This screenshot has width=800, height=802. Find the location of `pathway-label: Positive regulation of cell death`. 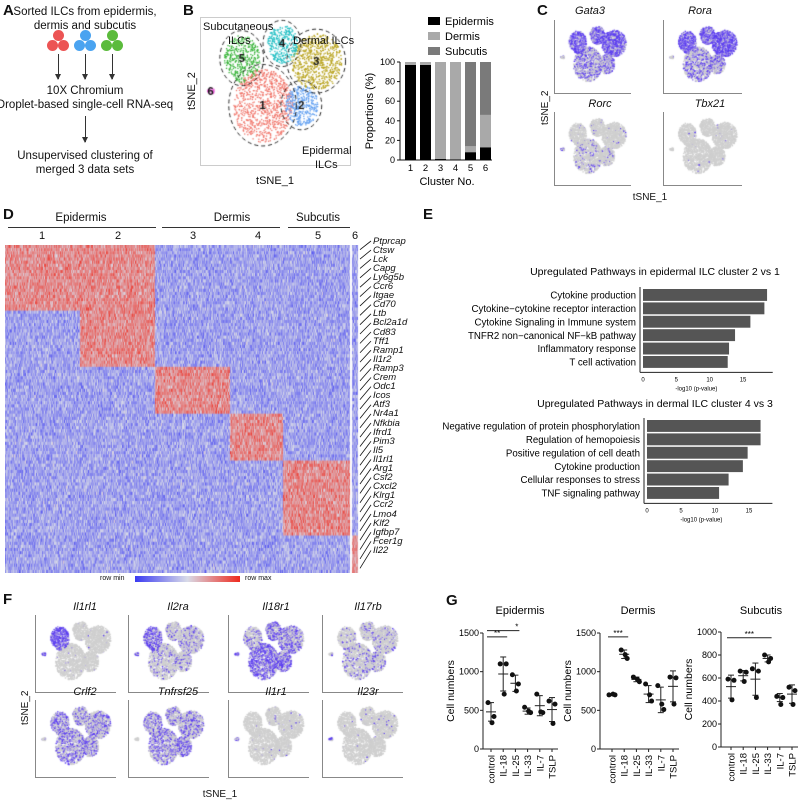

pathway-label: Positive regulation of cell death is located at coordinates (573, 453).